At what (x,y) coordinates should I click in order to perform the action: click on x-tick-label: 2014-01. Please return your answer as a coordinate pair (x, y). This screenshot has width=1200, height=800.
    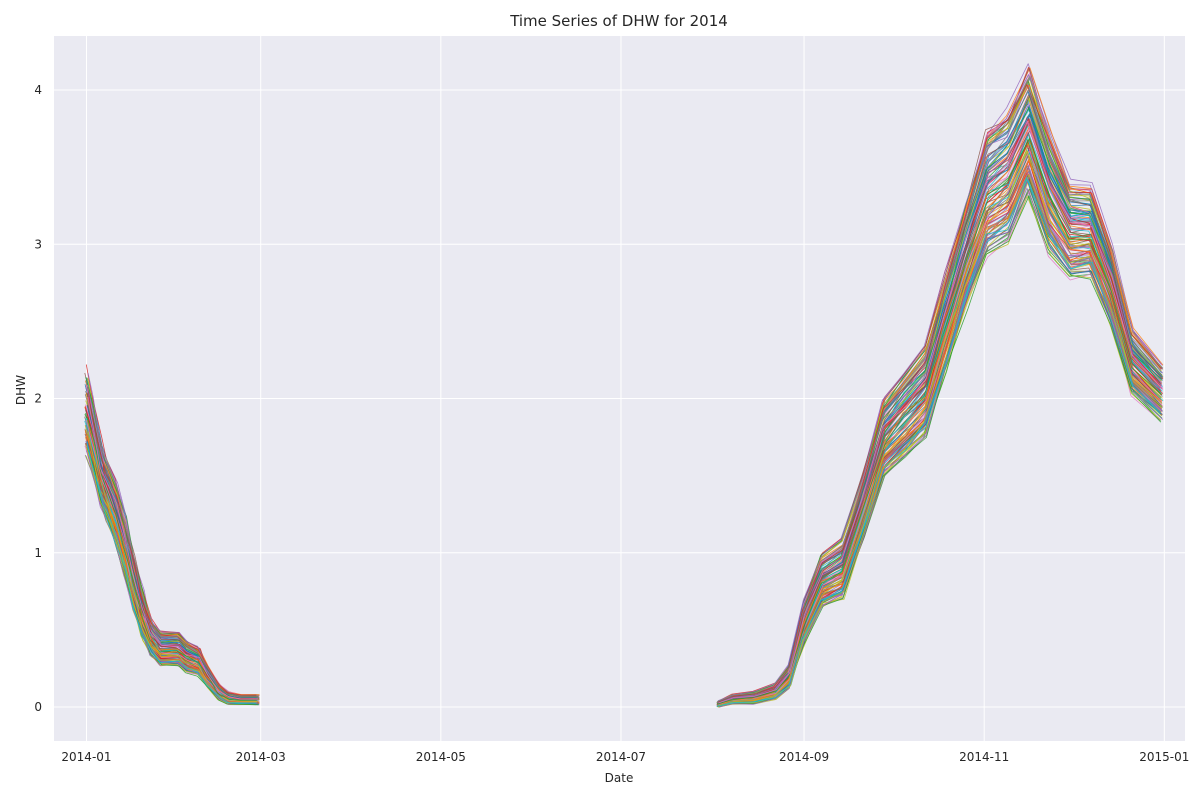
    Looking at the image, I should click on (86, 757).